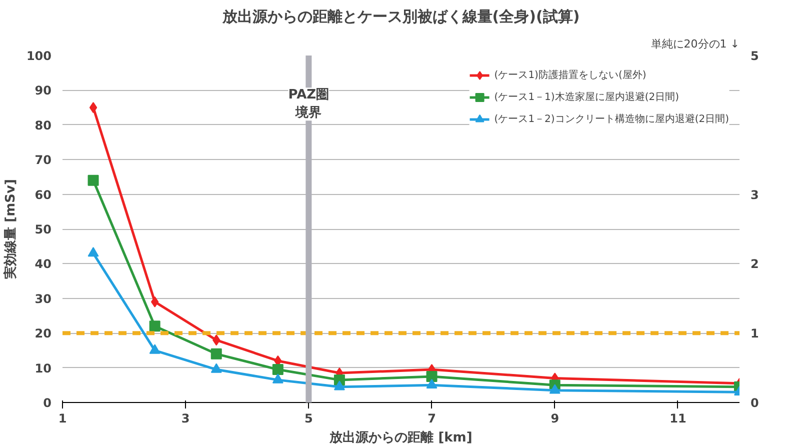 The height and width of the screenshot is (448, 789). What do you see at coordinates (754, 195) in the screenshot?
I see `y2-tick-label: 3` at bounding box center [754, 195].